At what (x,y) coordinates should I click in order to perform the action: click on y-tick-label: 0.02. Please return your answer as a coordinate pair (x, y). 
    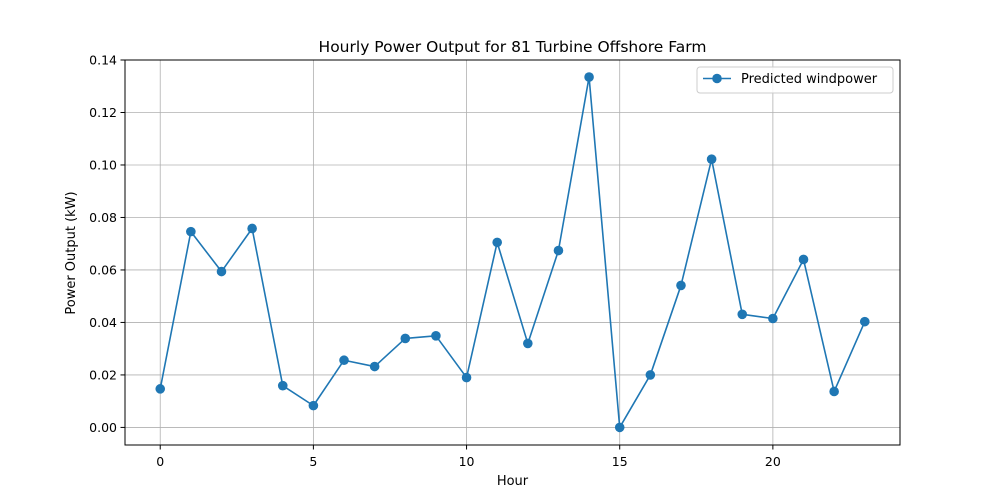
    Looking at the image, I should click on (103, 374).